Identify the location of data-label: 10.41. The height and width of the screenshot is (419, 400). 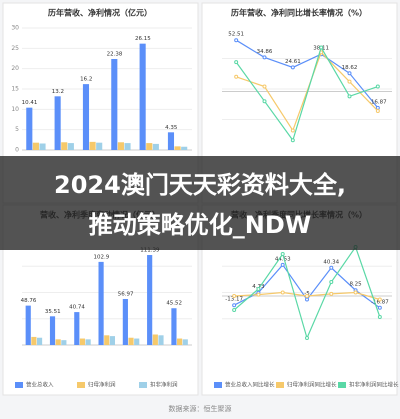
(30, 103).